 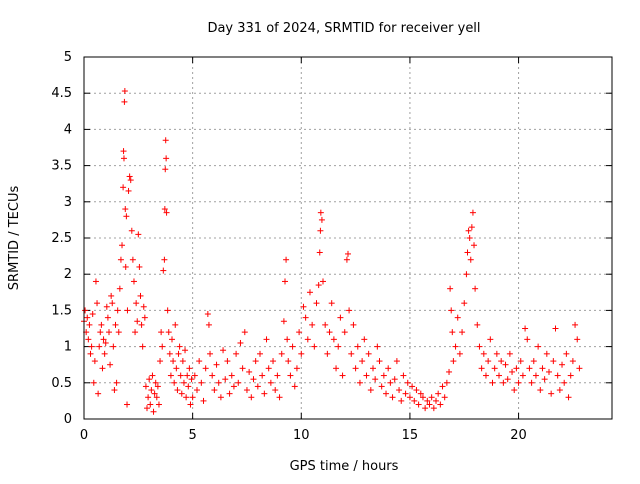 What do you see at coordinates (518, 435) in the screenshot?
I see `x-tick-label: 20` at bounding box center [518, 435].